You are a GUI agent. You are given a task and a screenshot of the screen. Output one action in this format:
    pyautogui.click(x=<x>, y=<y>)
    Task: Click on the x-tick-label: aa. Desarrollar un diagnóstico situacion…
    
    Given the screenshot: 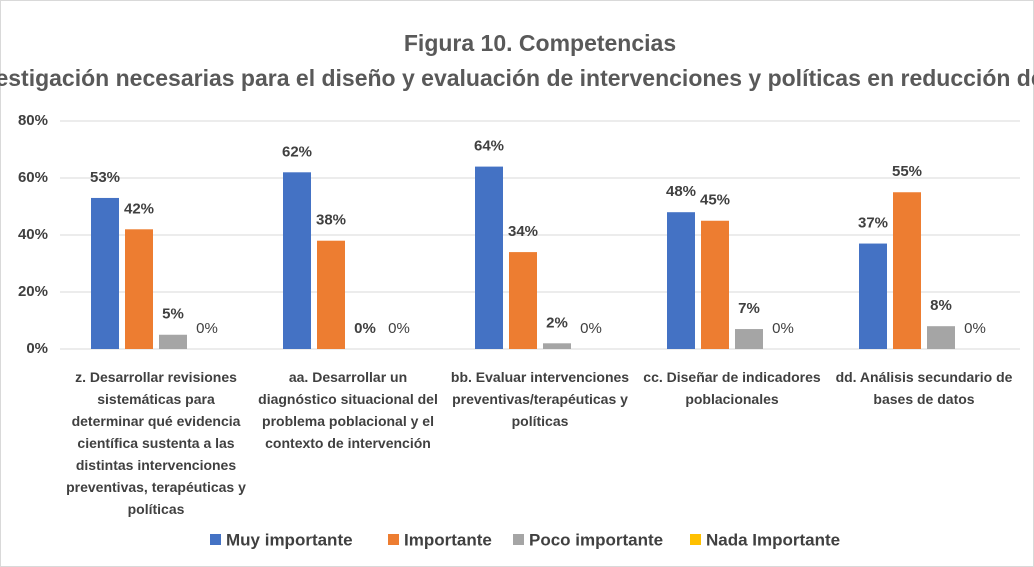 What is the action you would take?
    pyautogui.click(x=348, y=410)
    